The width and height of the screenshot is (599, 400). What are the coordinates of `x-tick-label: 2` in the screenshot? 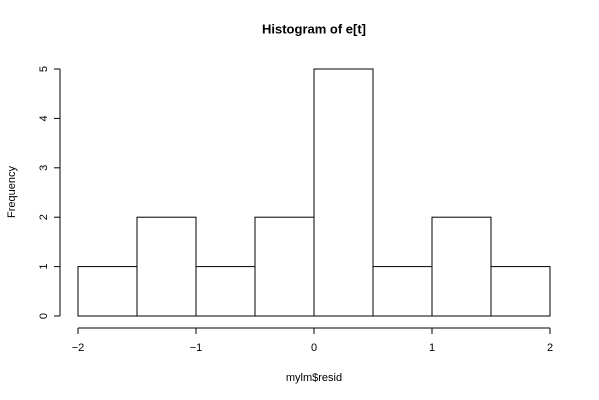 It's located at (550, 348).